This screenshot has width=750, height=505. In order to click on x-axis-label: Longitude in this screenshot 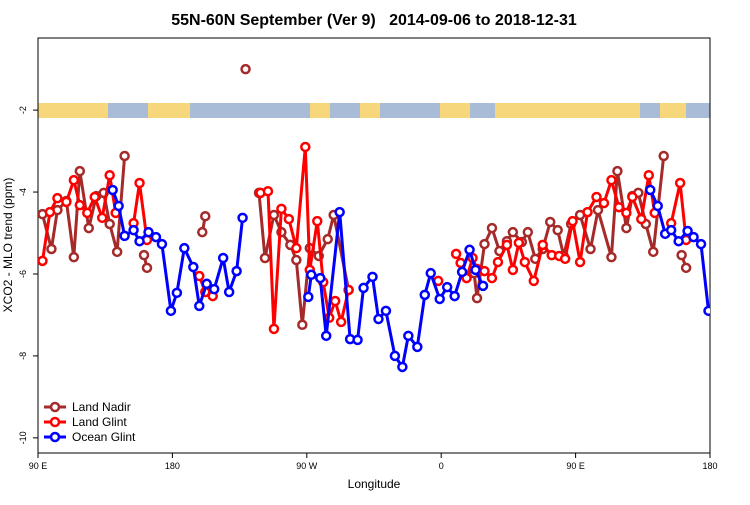, I will do `click(374, 484)`.